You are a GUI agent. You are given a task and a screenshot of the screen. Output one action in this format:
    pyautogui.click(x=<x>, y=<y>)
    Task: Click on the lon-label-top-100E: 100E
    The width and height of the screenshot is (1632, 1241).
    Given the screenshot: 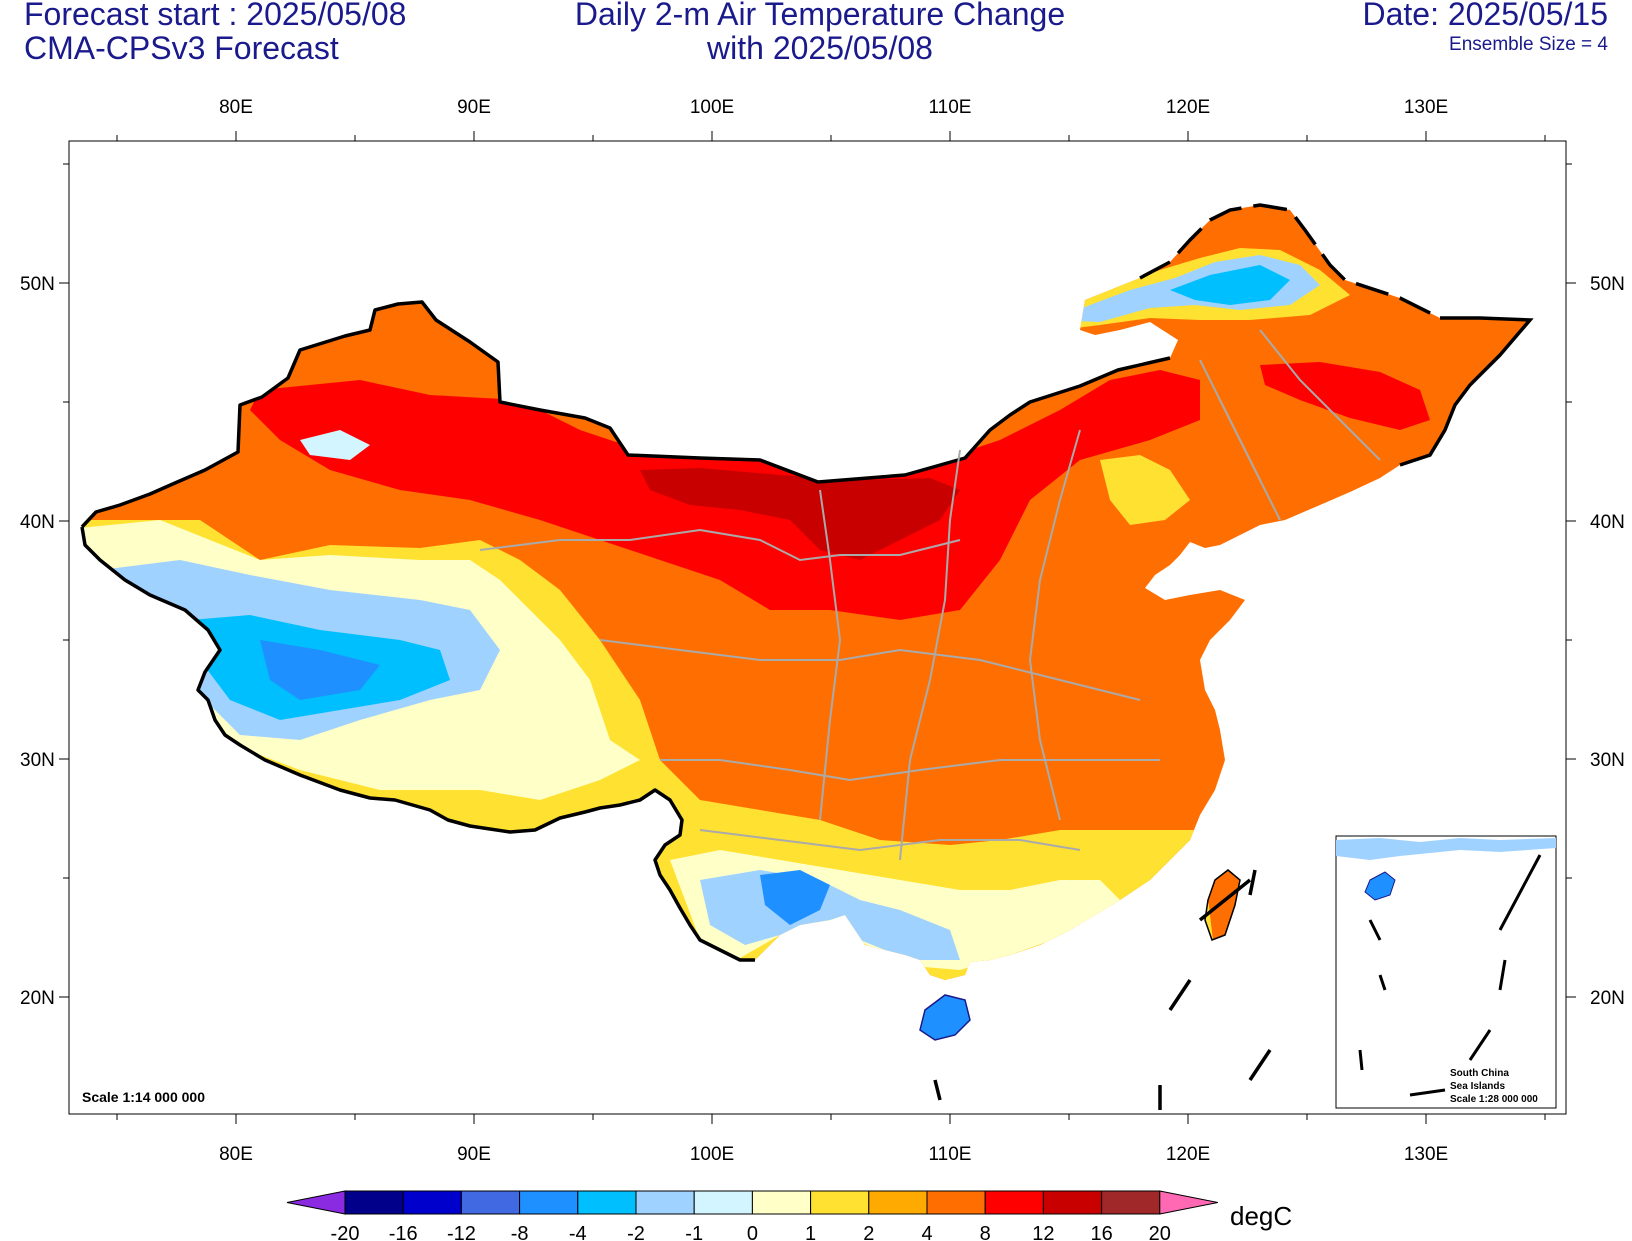 What is the action you would take?
    pyautogui.click(x=712, y=107)
    